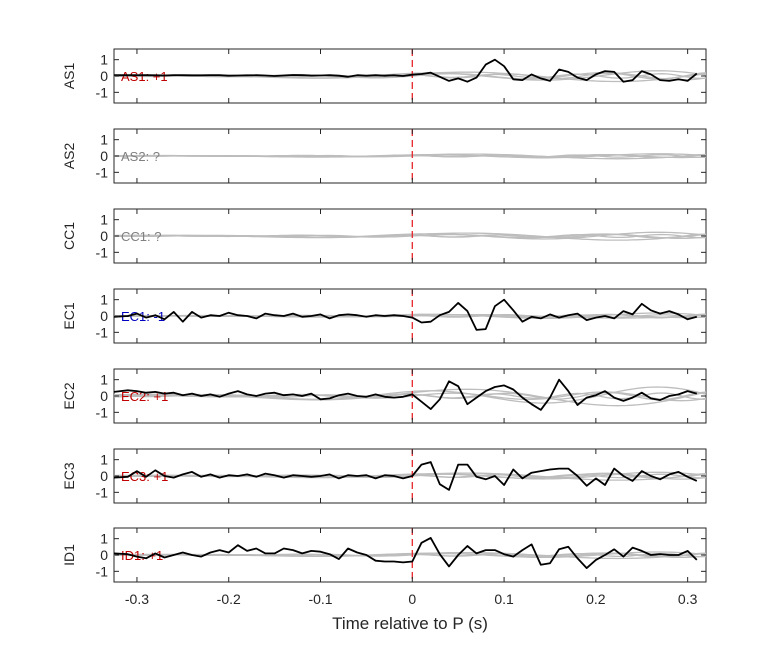 Image resolution: width=782 pixels, height=657 pixels. I want to click on x-tick-label: -0.2, so click(229, 599).